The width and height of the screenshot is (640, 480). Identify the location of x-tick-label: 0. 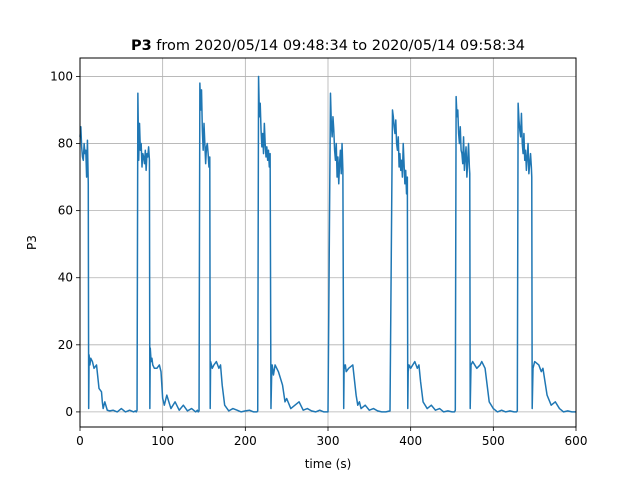
(80, 441).